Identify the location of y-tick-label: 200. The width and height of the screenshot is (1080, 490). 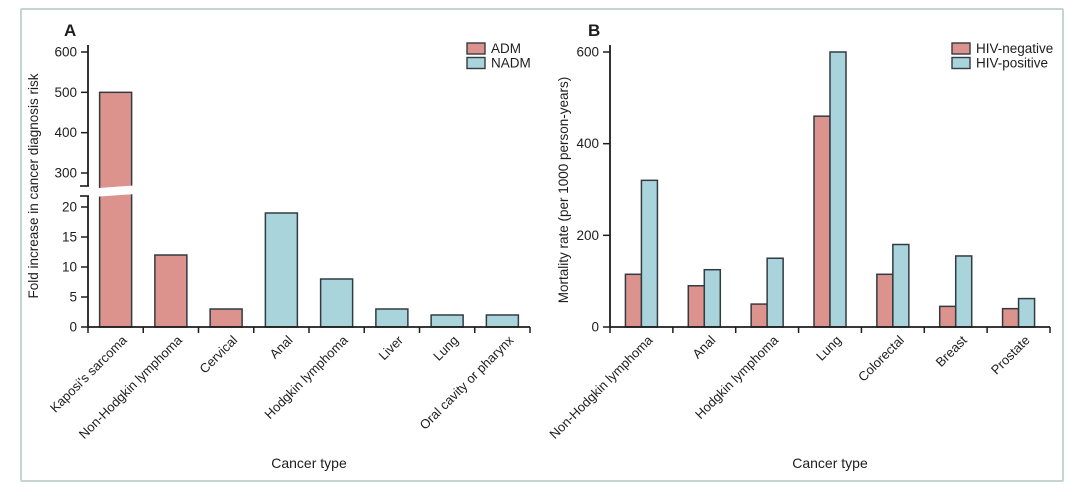
(587, 235).